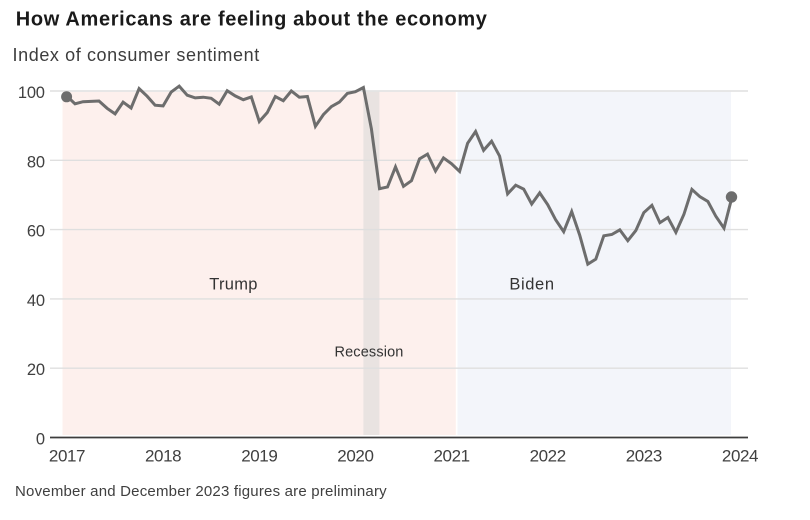  I want to click on svg-text: 20, so click(36, 370).